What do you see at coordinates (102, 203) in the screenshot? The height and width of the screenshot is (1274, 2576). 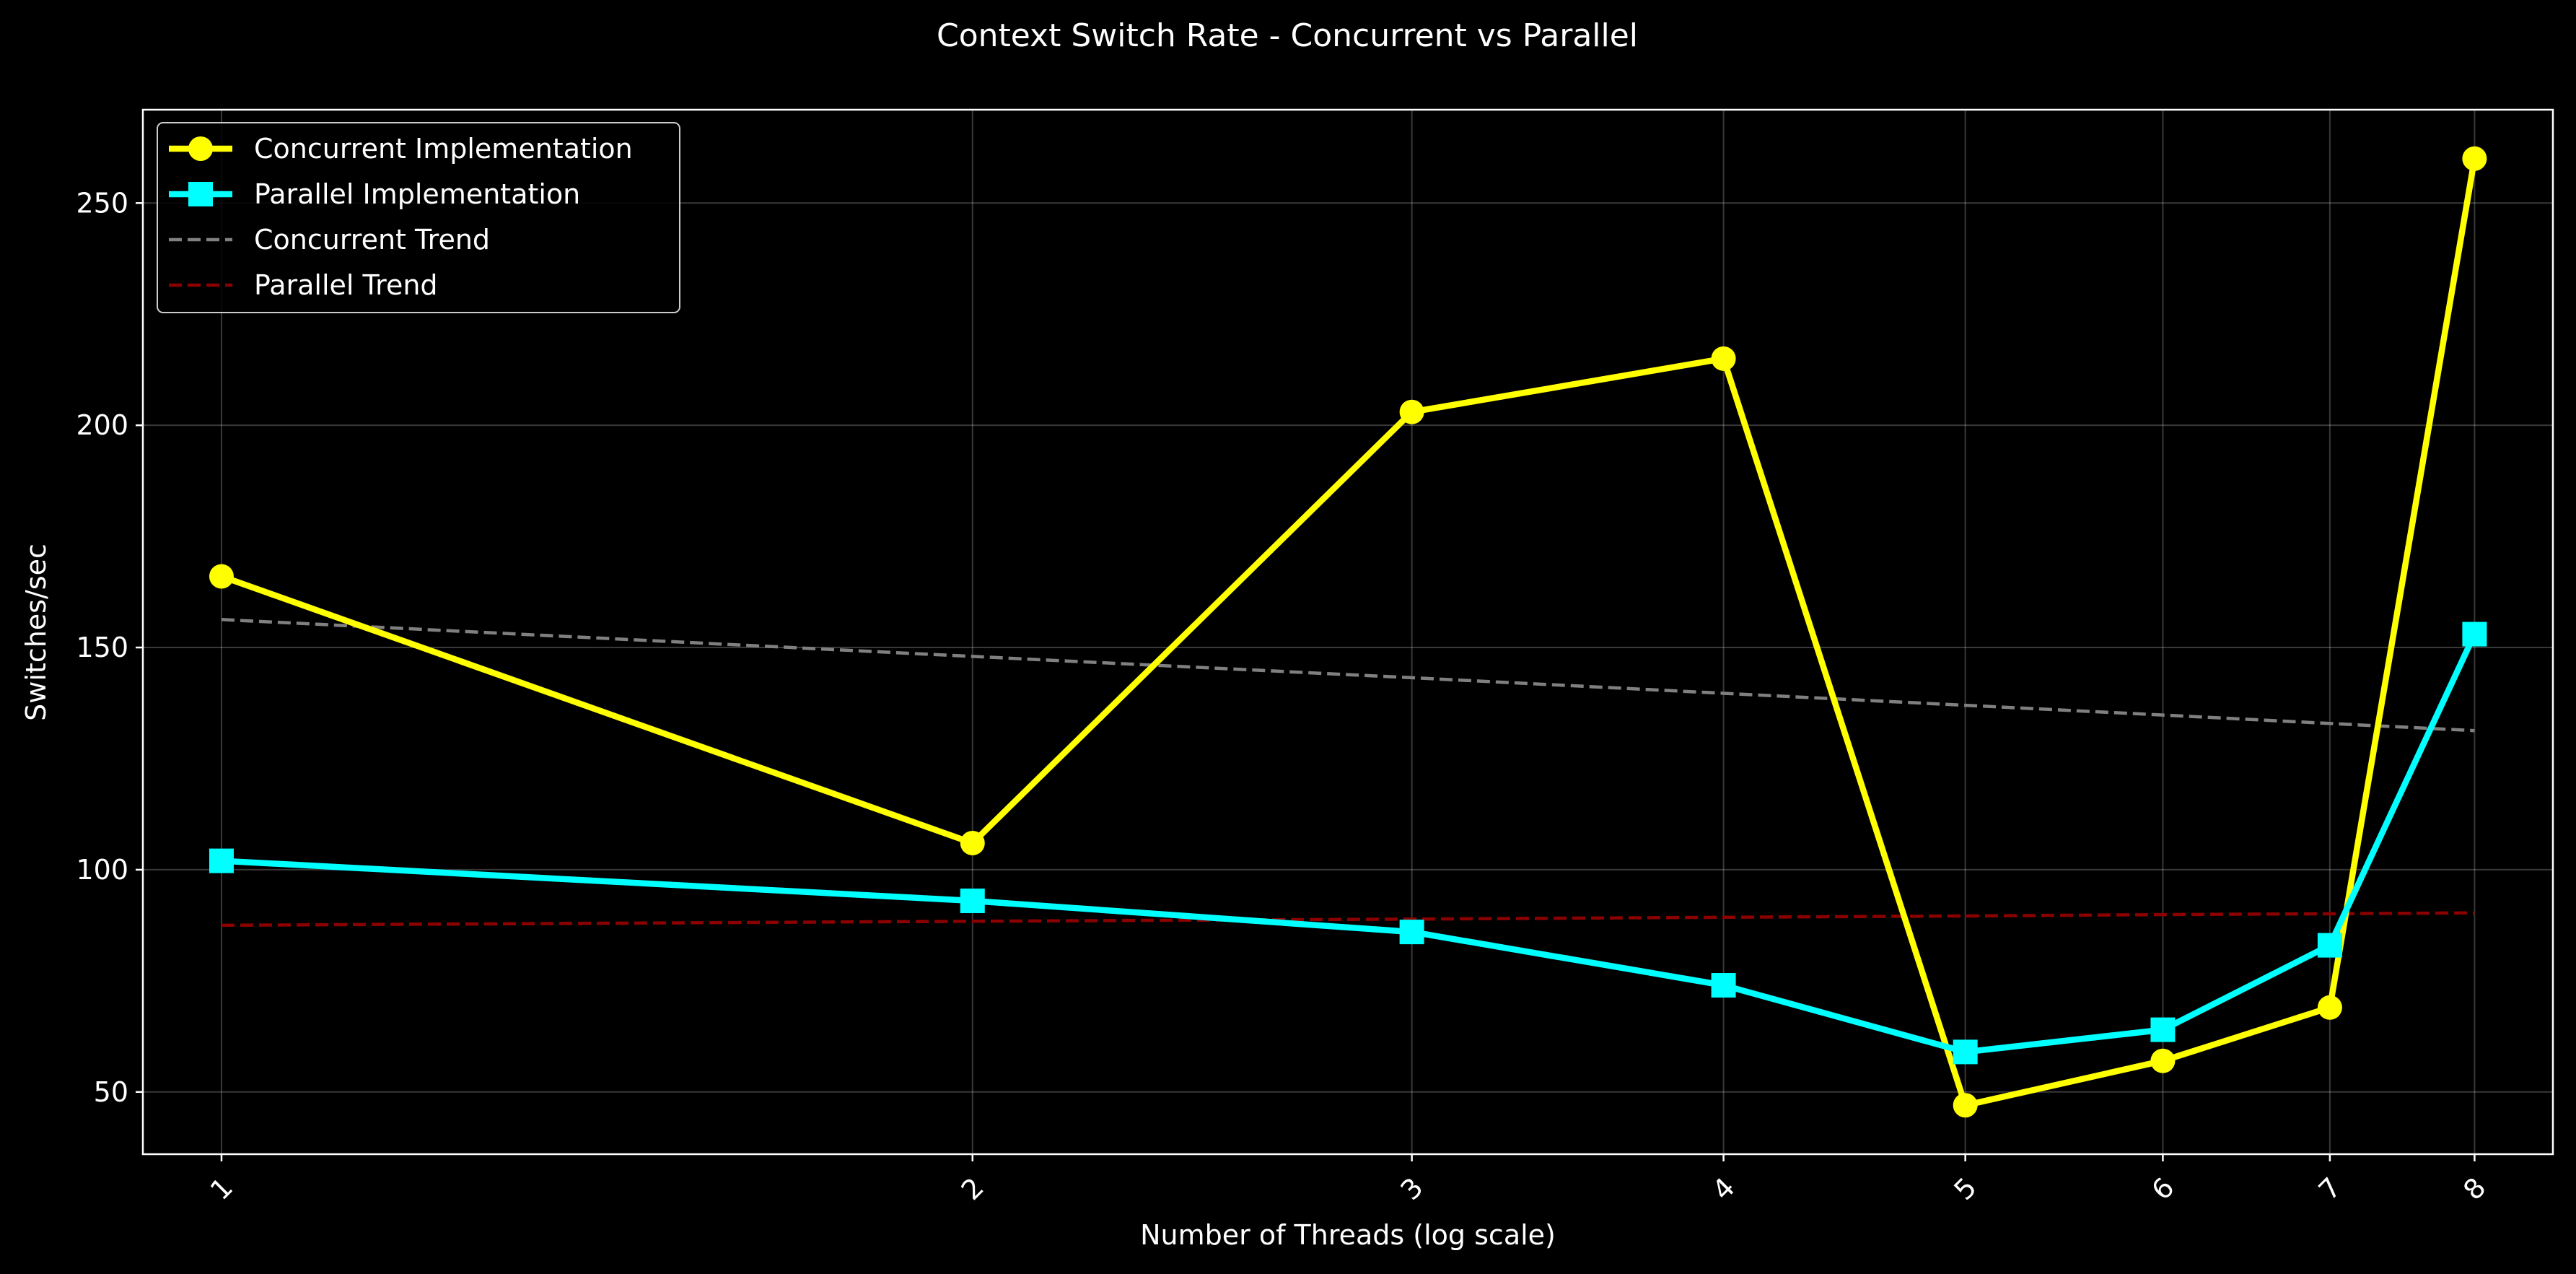 I see `y-tick-label: 250` at bounding box center [102, 203].